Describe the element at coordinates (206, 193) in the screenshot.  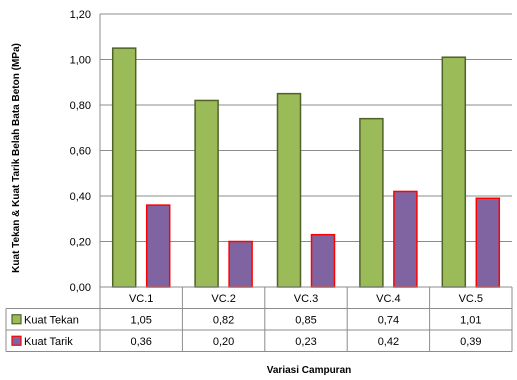
I see `bar-kuat-tekan-vc2` at that location.